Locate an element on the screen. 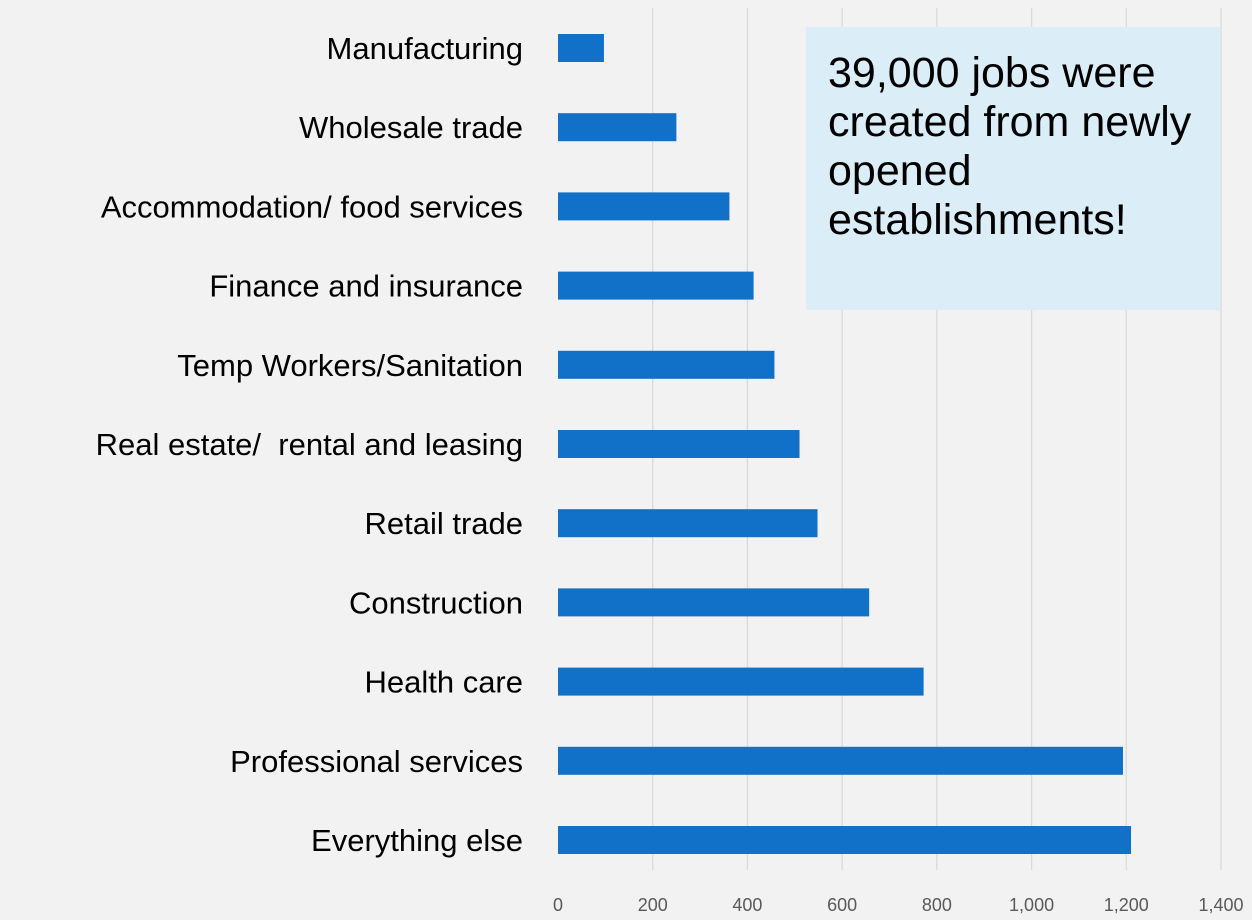 This screenshot has width=1252, height=920. category-label: Temp Workers/Sanitation is located at coordinates (350, 365).